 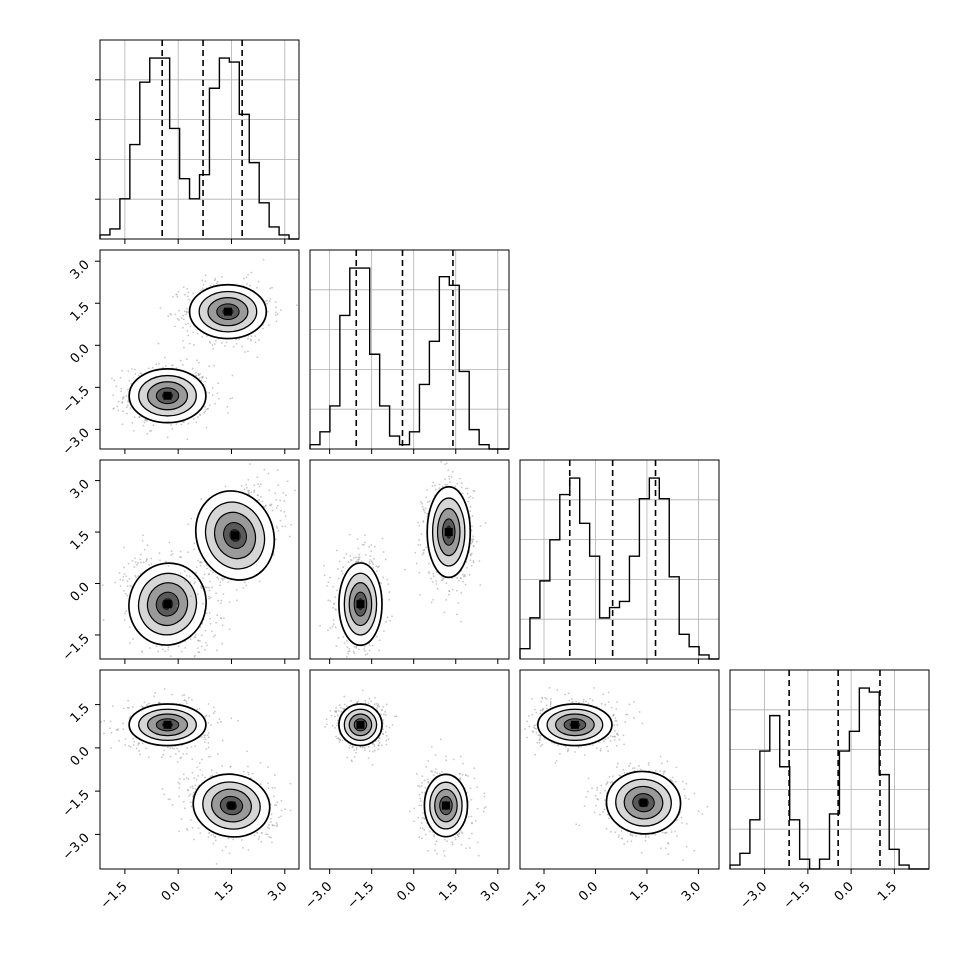 I want to click on panel-frame, so click(x=199, y=559).